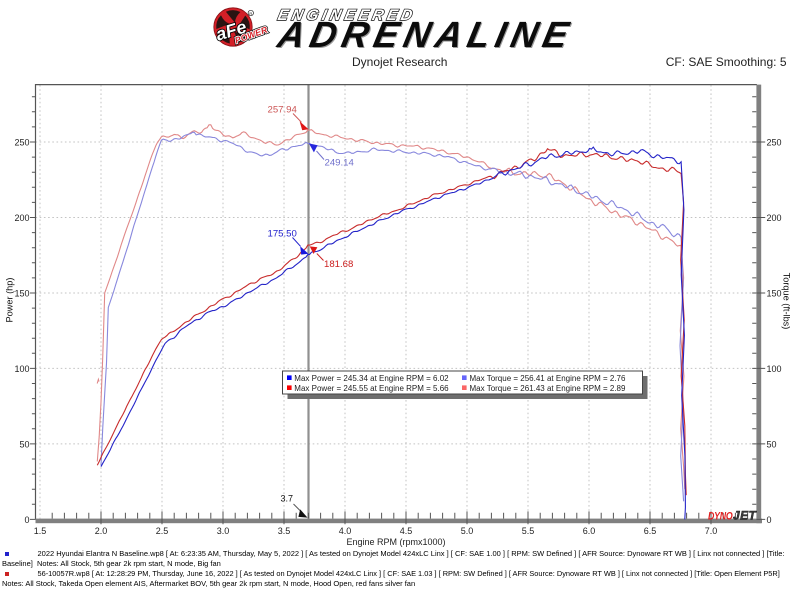 The image size is (800, 600). Describe the element at coordinates (548, 388) in the screenshot. I see `svg-text:Max Torque = 261.43 at Engine: Max Torque = 261.43 at Engine RPM = 2.89` at that location.